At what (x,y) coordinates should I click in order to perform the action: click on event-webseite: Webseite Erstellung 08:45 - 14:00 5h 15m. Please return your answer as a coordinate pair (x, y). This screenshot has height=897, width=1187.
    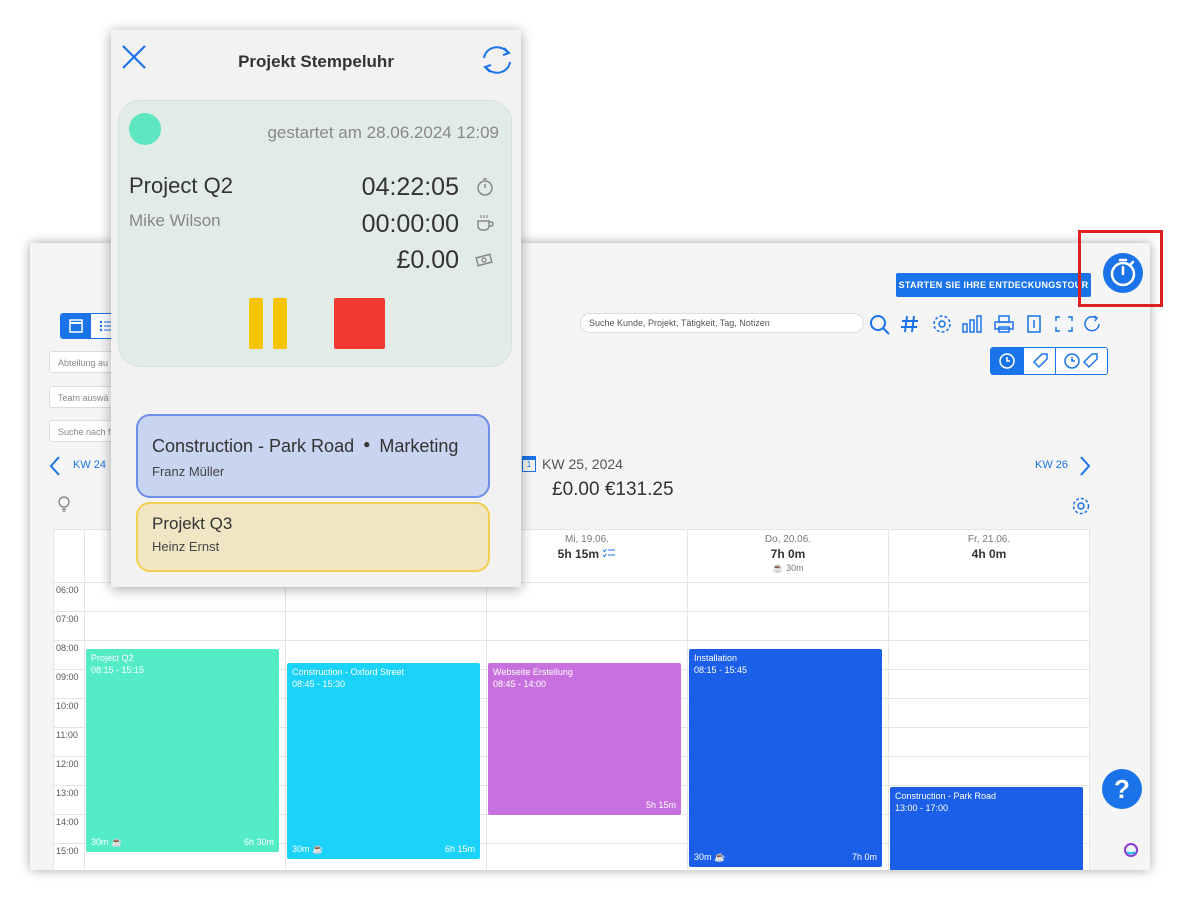
    Looking at the image, I should click on (584, 739).